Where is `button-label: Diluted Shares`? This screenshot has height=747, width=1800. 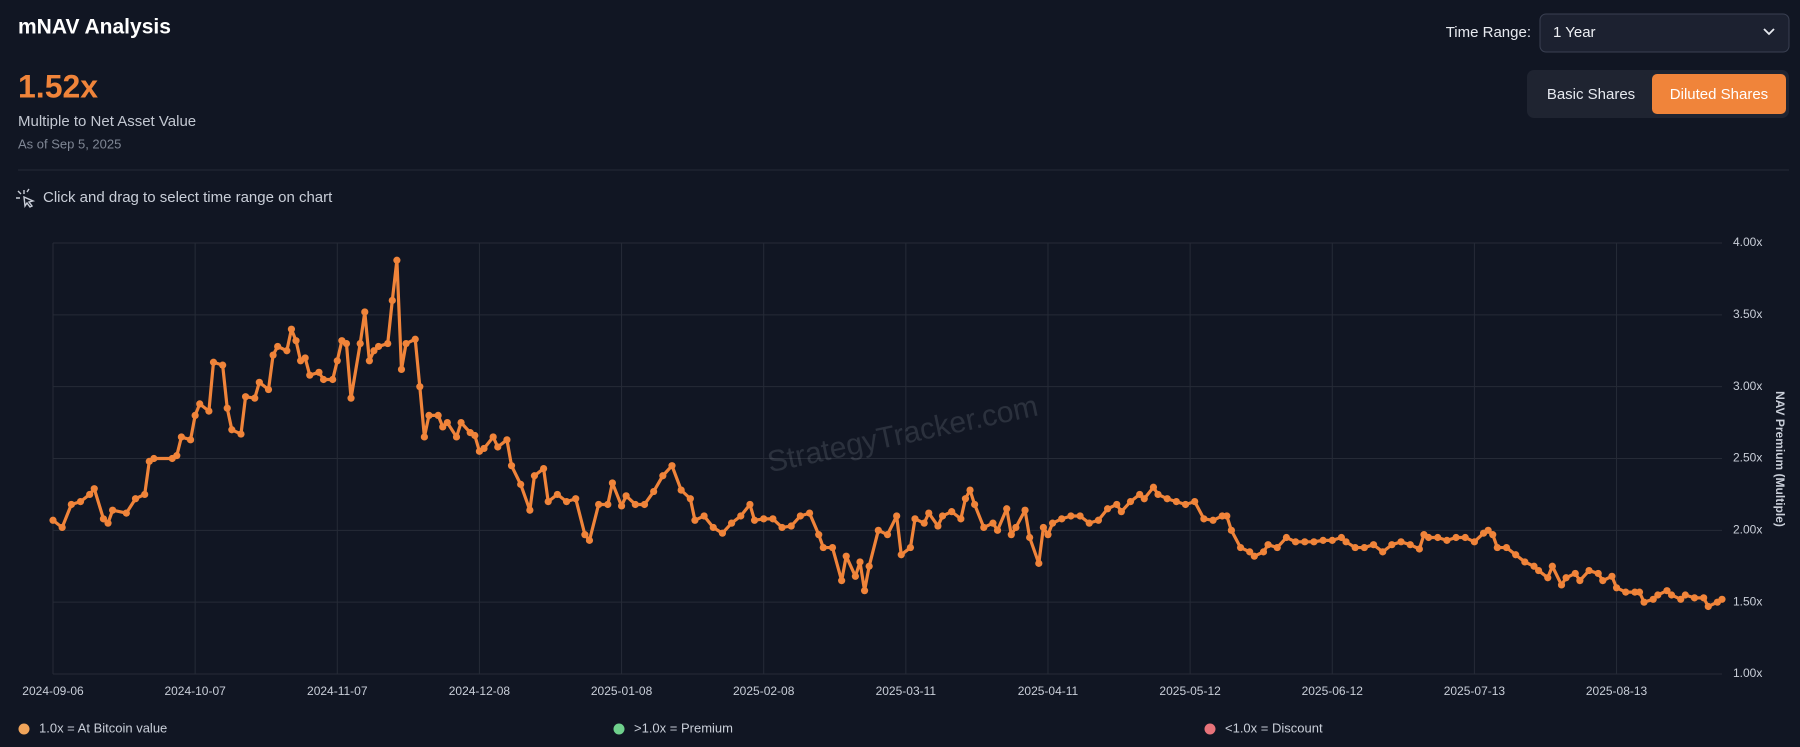
button-label: Diluted Shares is located at coordinates (1719, 94).